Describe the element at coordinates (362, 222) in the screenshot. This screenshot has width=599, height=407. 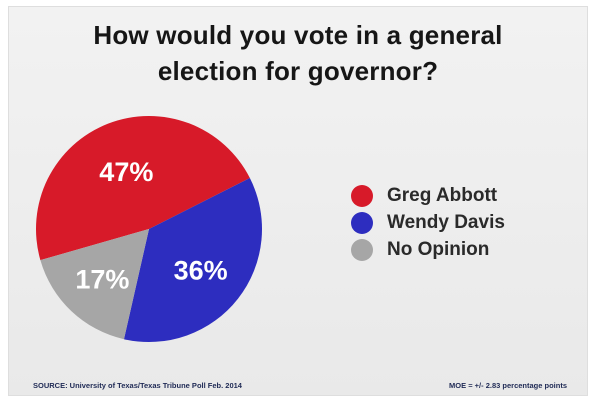
I see `legend-swatch-wendy-davis` at that location.